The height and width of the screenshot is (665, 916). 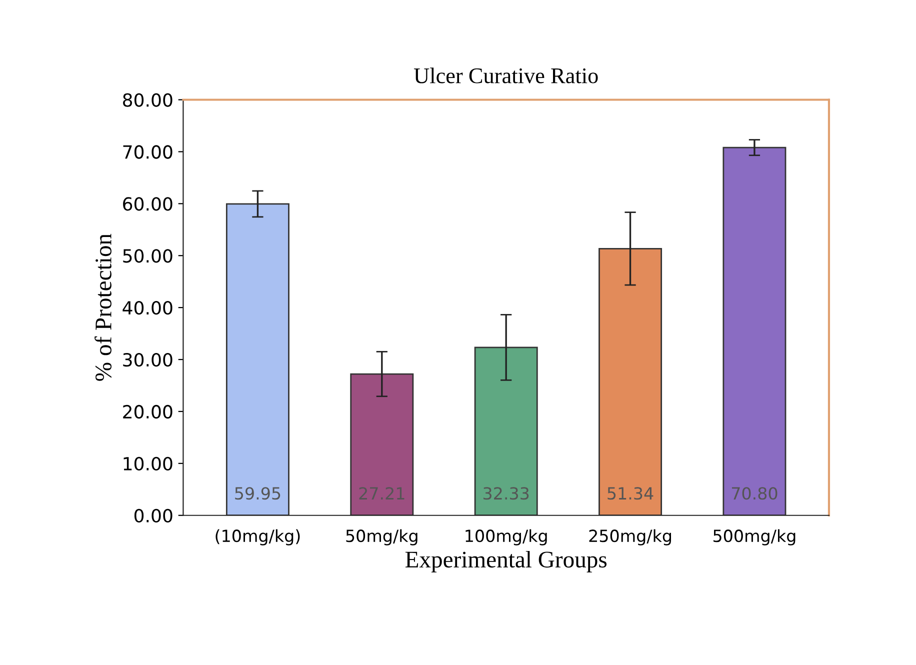 What do you see at coordinates (103, 307) in the screenshot?
I see `y-axis-title: % of Protection` at bounding box center [103, 307].